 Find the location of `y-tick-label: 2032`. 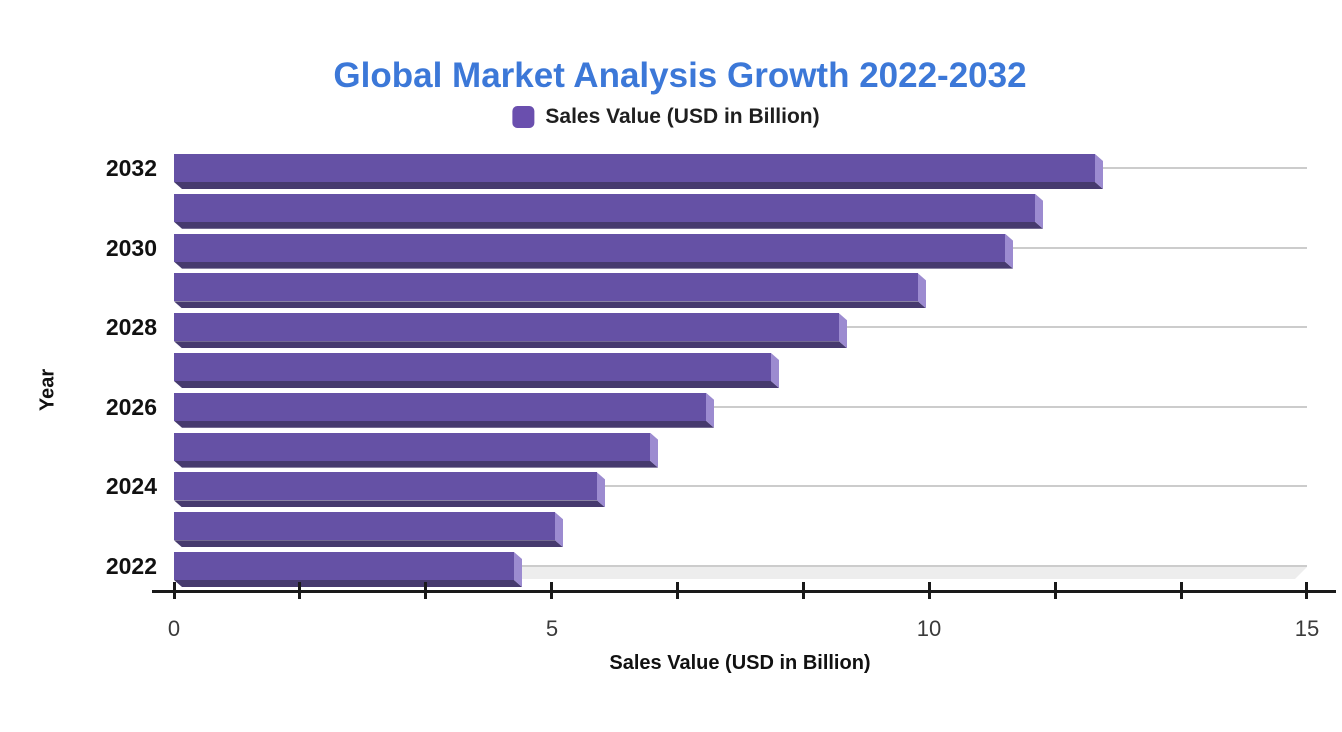

y-tick-label: 2032 is located at coordinates (131, 168).